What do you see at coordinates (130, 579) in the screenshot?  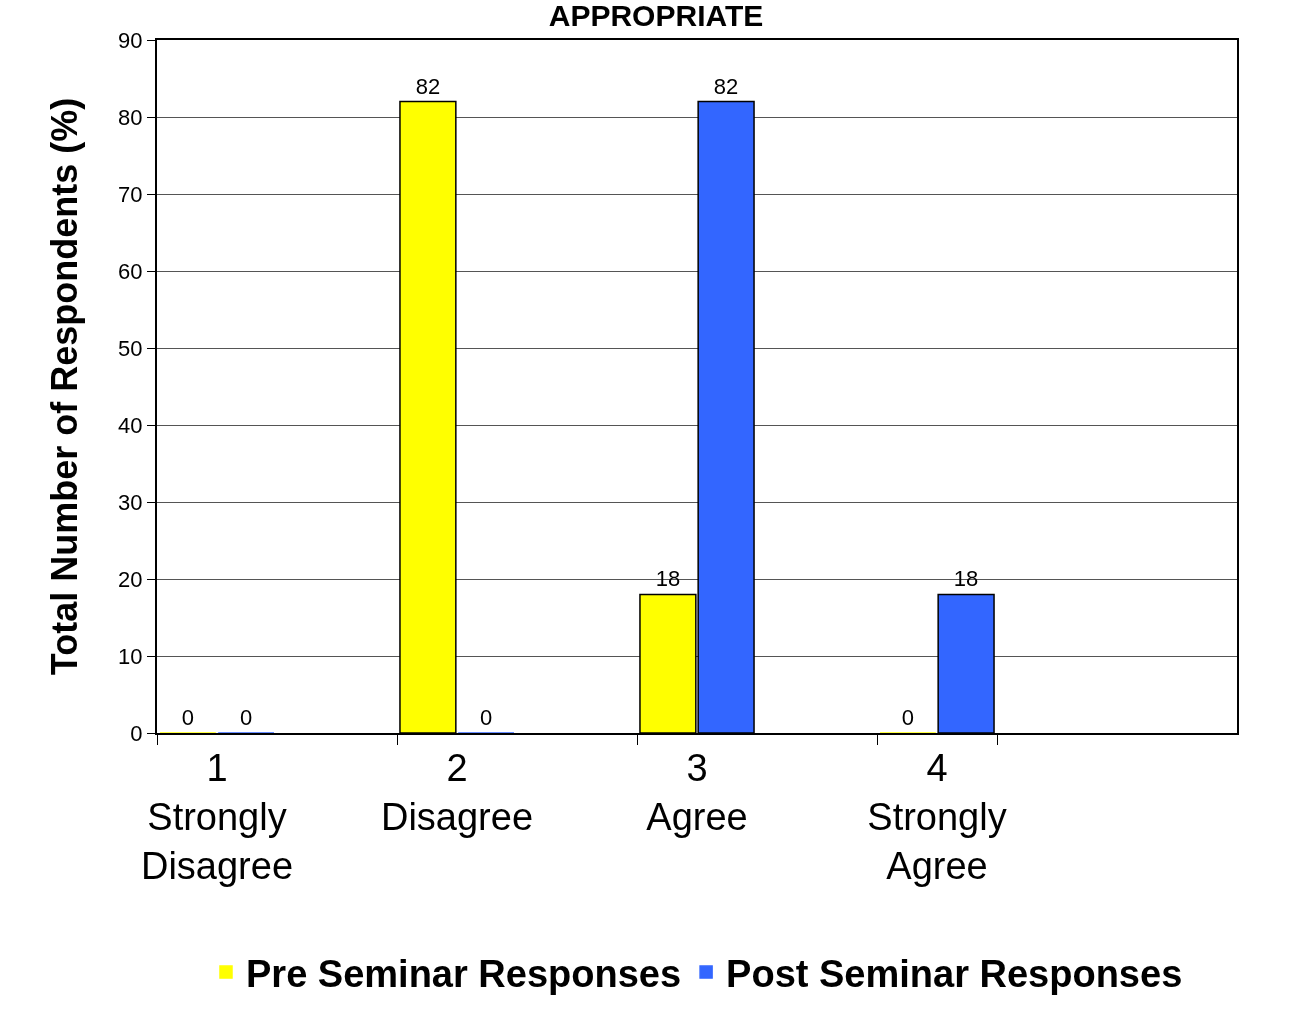 I see `y-tick-label: 20` at bounding box center [130, 579].